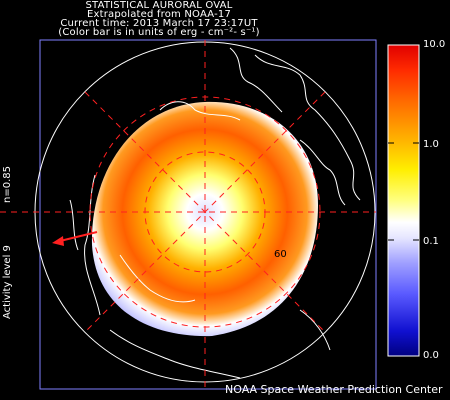  Describe the element at coordinates (7, 282) in the screenshot. I see `activity-level-label: Activity level 9` at that location.